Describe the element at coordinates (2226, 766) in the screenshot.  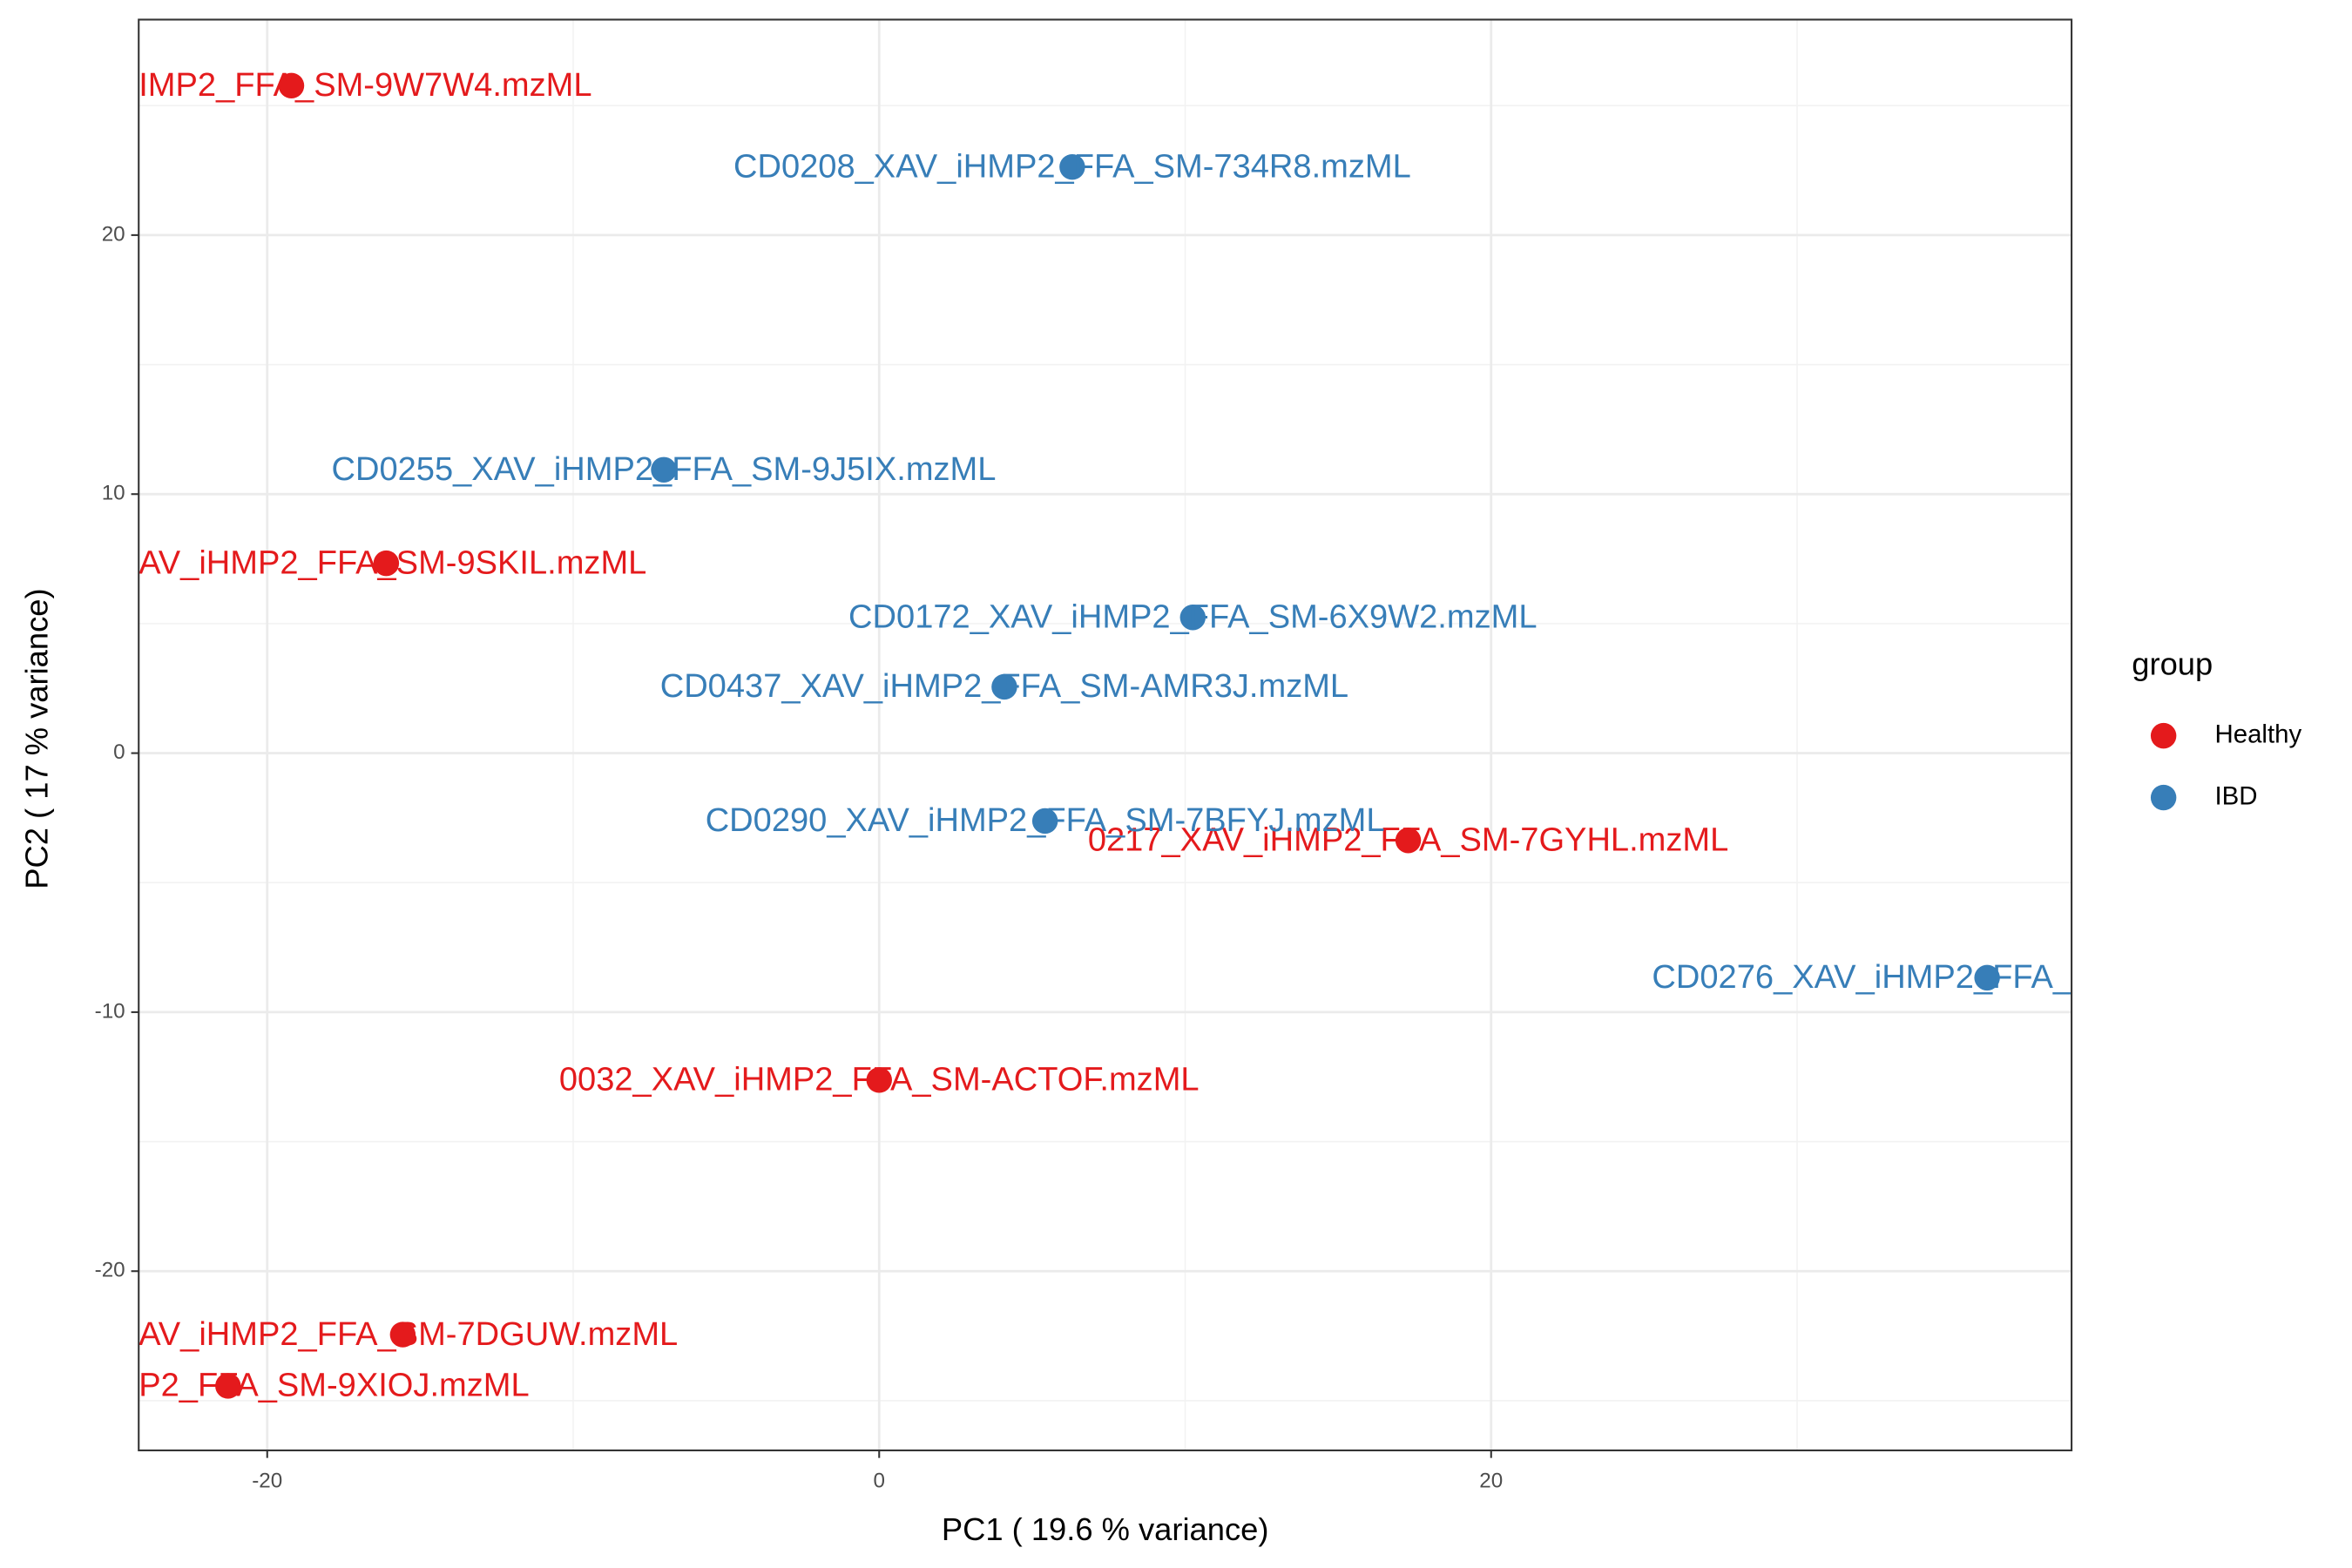
I see `legend: Healthy IBD` at that location.